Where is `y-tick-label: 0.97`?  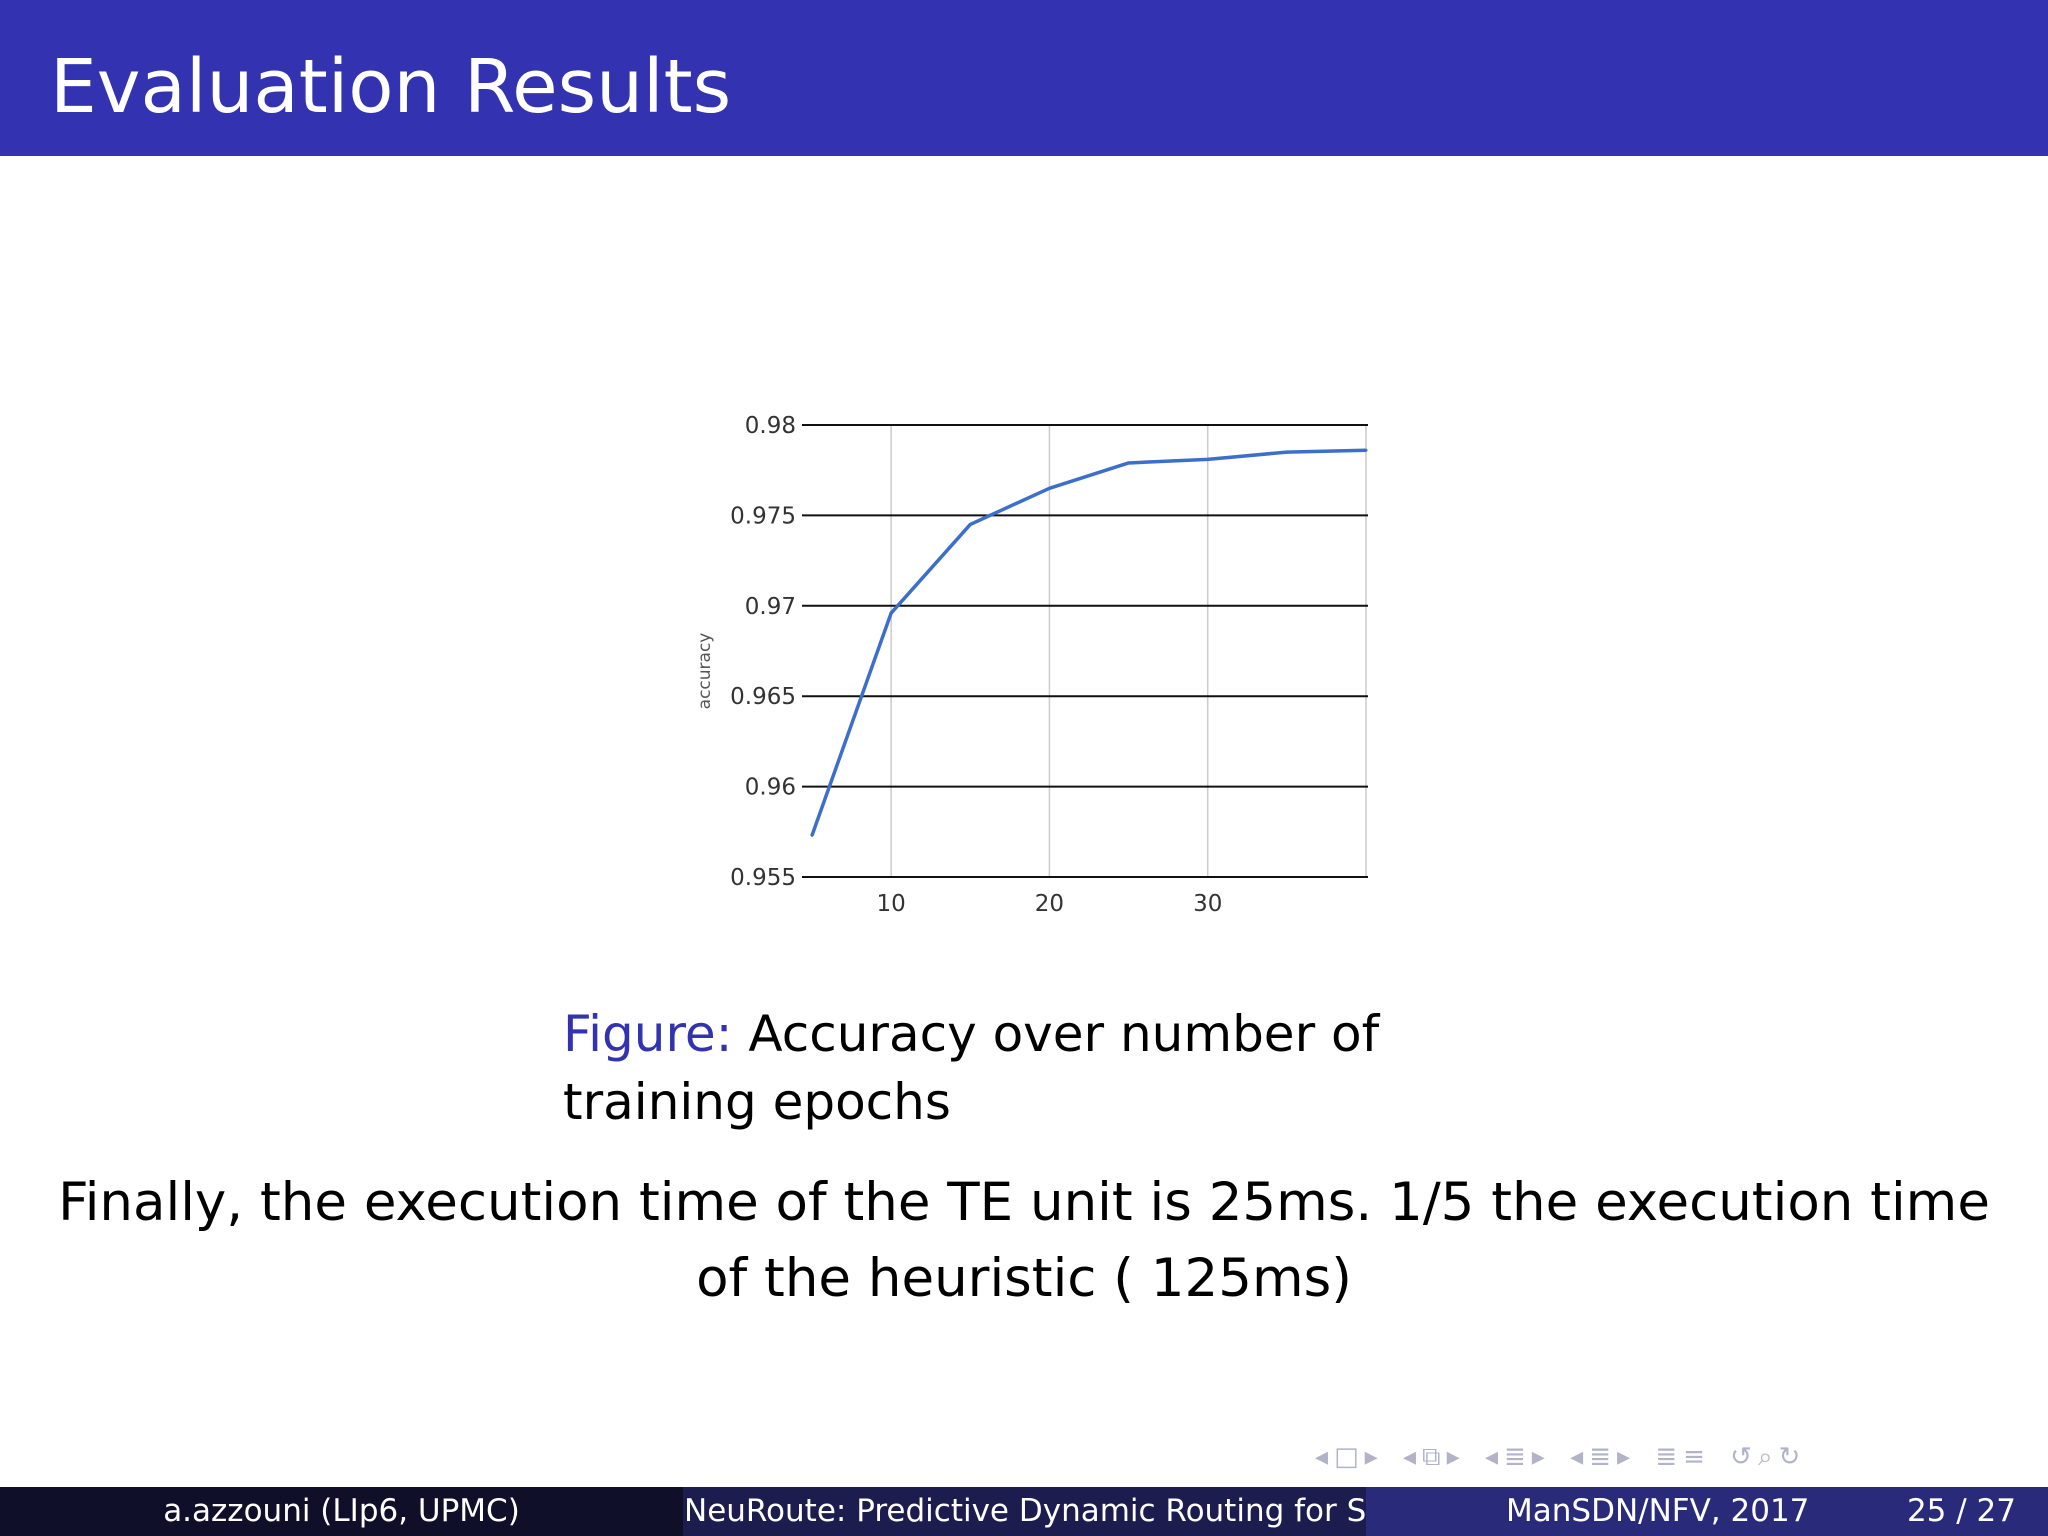
y-tick-label: 0.97 is located at coordinates (770, 607).